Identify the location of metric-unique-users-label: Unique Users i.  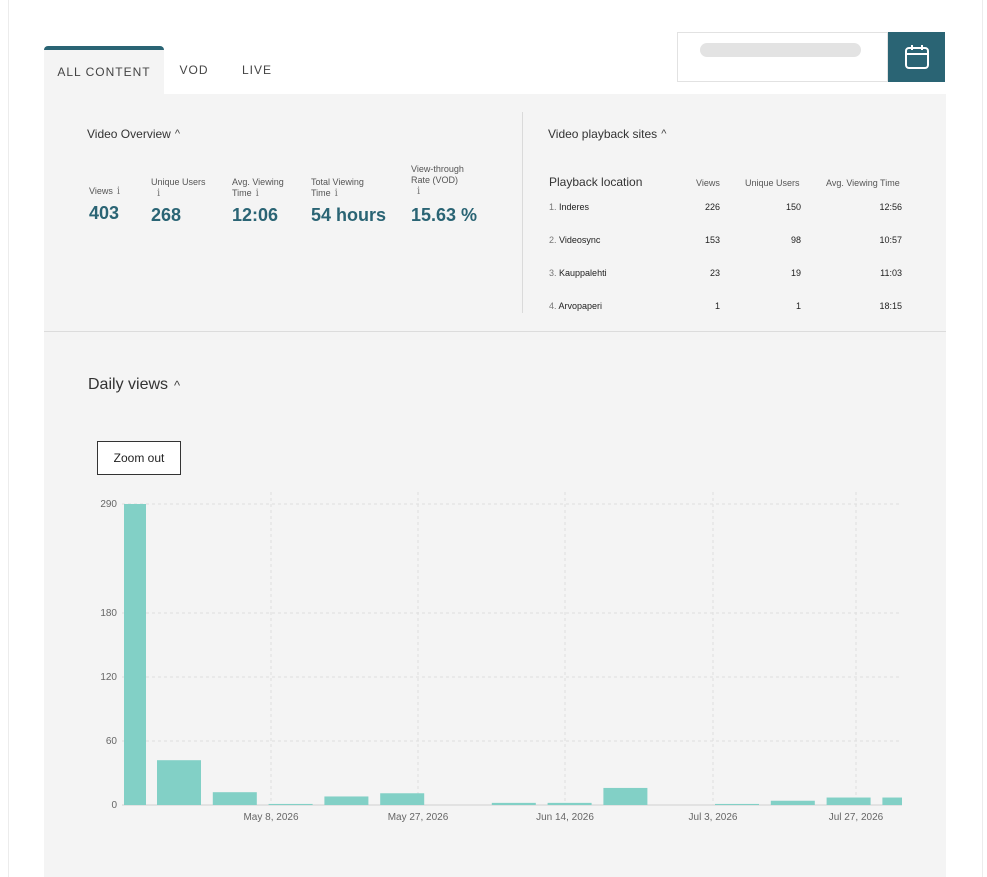
(178, 188).